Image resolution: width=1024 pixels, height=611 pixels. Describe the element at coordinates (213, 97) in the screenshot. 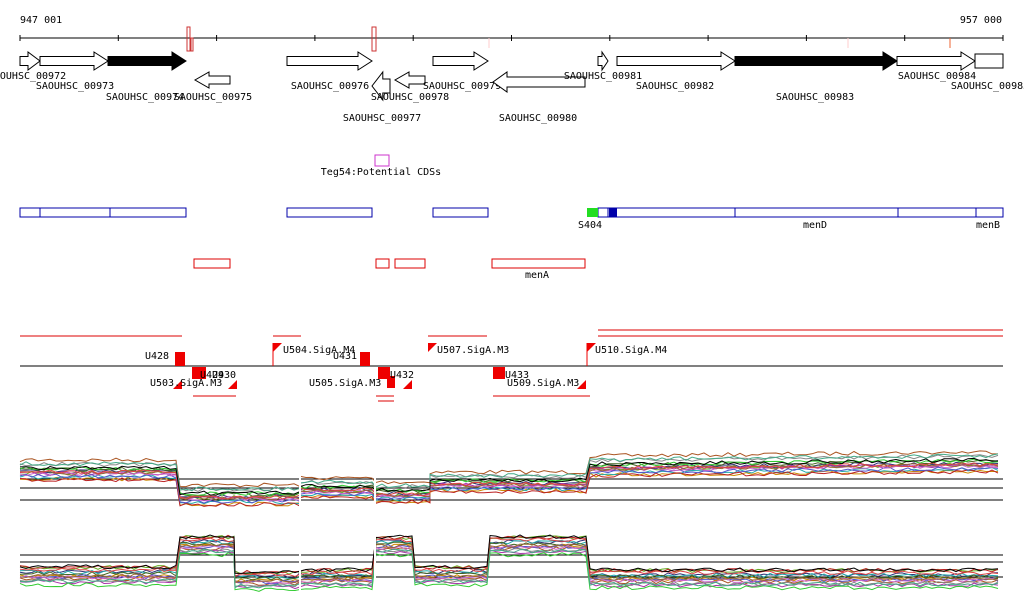

I see `gene-label: SAOUHSC_00975` at that location.